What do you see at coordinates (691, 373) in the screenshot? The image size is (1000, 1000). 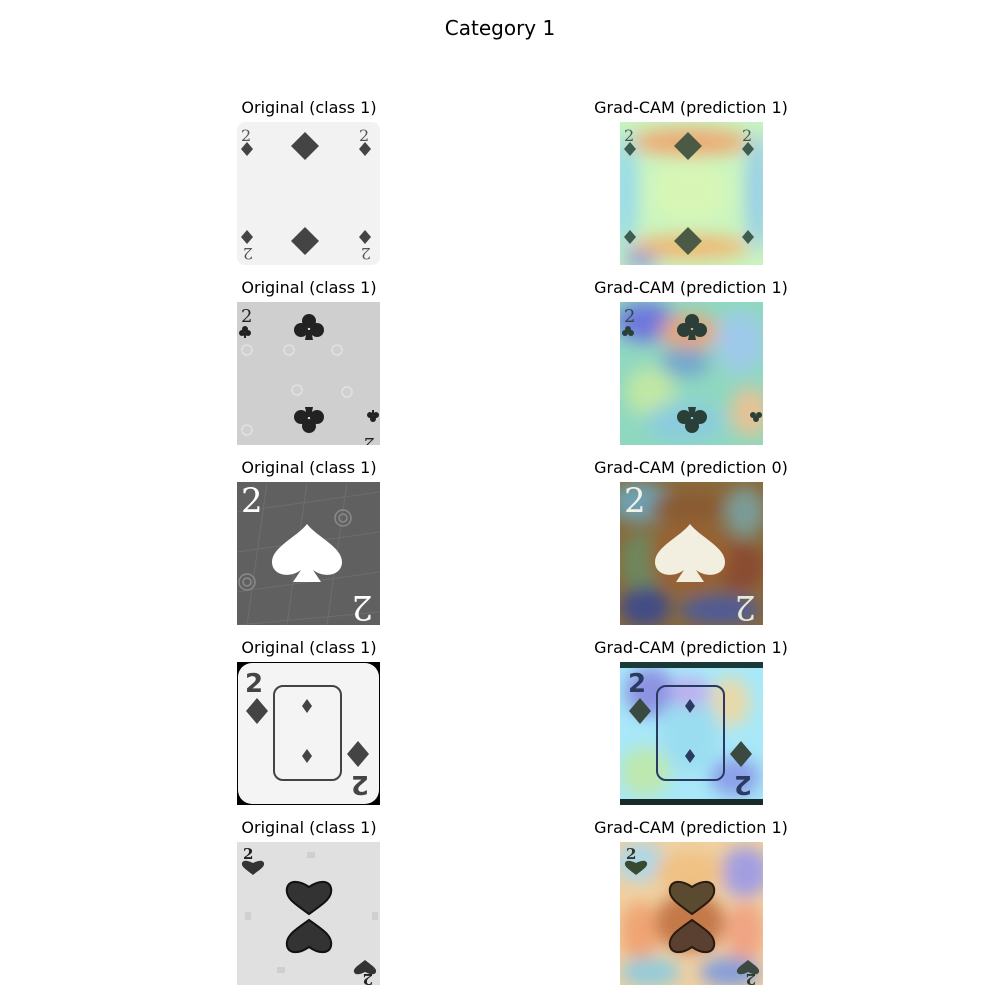 I see `gradcam-image-row-2: 2` at bounding box center [691, 373].